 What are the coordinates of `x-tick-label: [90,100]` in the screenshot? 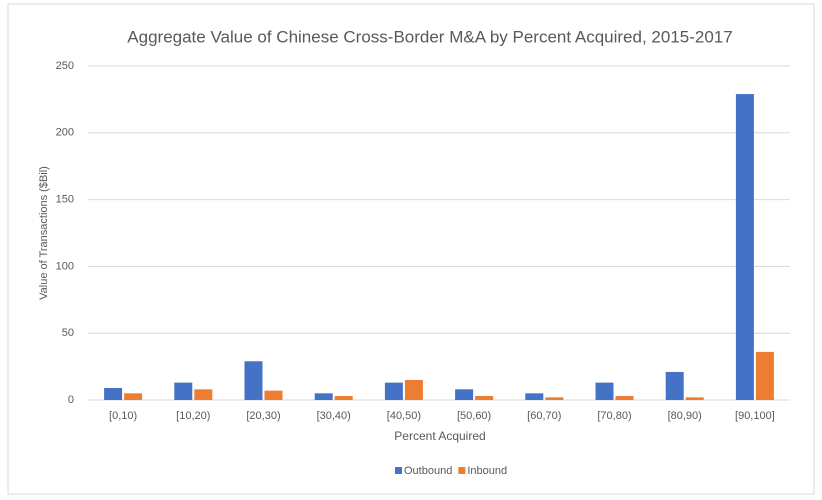 It's located at (755, 416).